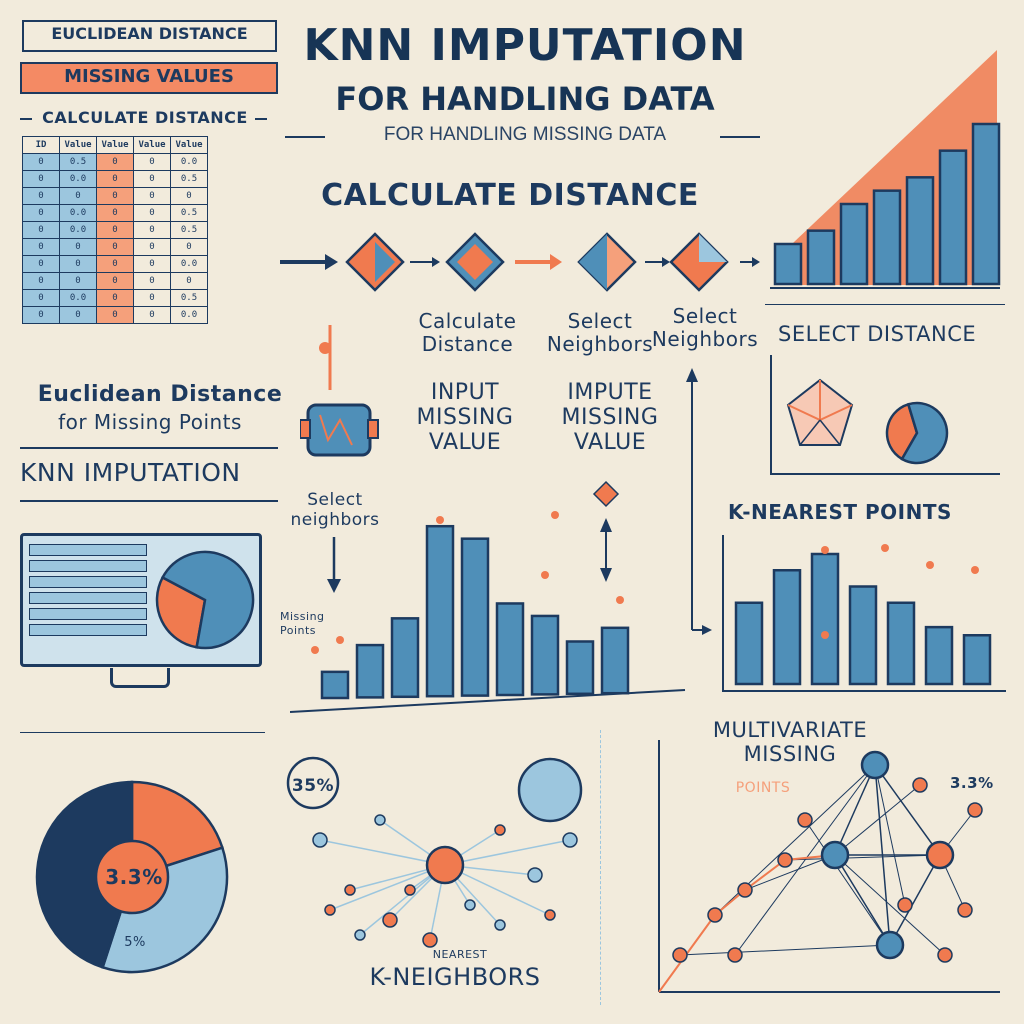 This screenshot has height=1024, width=1024. Describe the element at coordinates (26, 119) in the screenshot. I see `caption-rule-left` at that location.